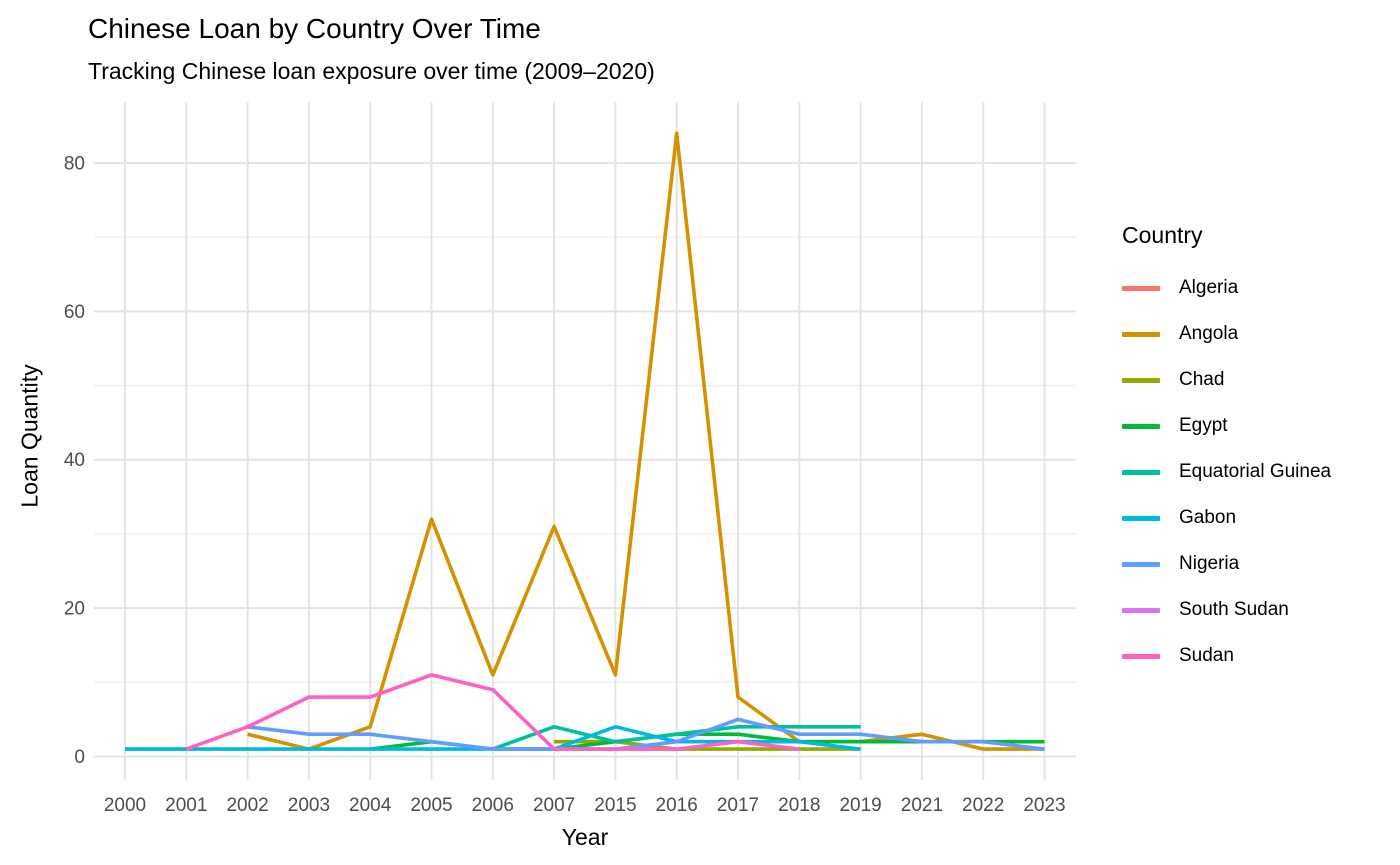  Describe the element at coordinates (738, 805) in the screenshot. I see `x-tick-label: 2017` at that location.